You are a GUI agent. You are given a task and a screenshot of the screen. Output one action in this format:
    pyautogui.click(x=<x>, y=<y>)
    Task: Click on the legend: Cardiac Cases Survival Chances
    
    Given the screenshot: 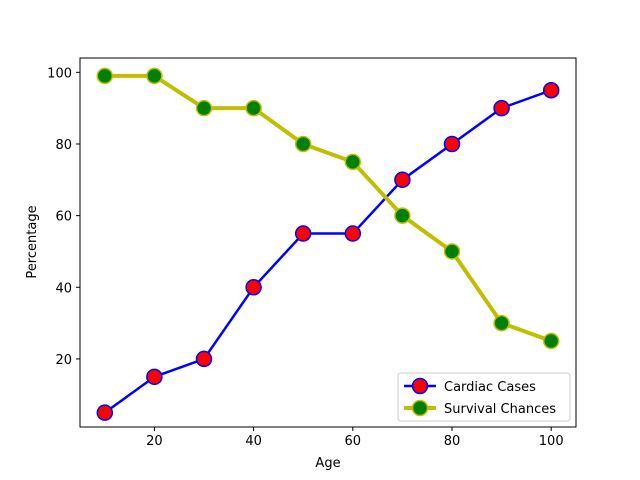 What is the action you would take?
    pyautogui.click(x=484, y=397)
    